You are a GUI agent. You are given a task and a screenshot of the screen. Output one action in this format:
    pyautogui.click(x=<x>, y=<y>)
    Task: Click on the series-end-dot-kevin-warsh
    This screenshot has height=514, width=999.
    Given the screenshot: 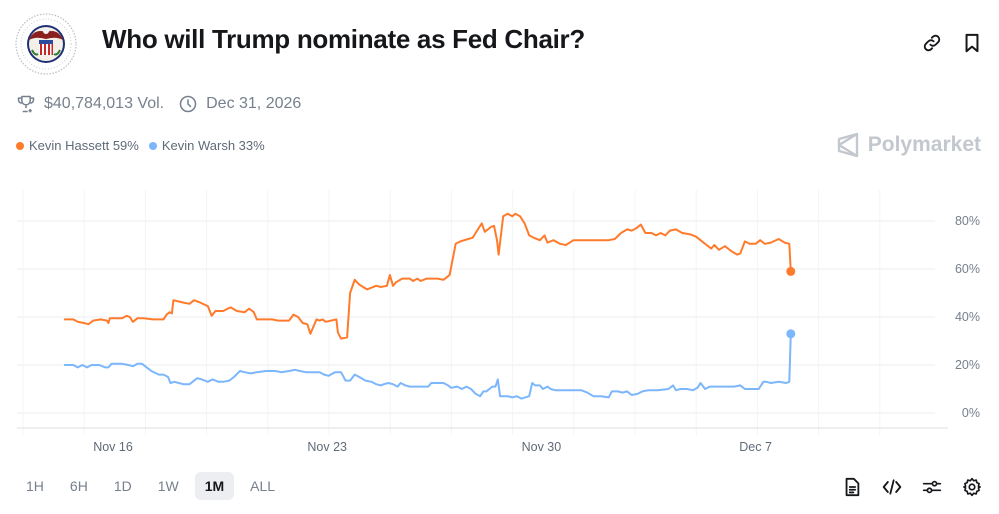 What is the action you would take?
    pyautogui.click(x=791, y=334)
    